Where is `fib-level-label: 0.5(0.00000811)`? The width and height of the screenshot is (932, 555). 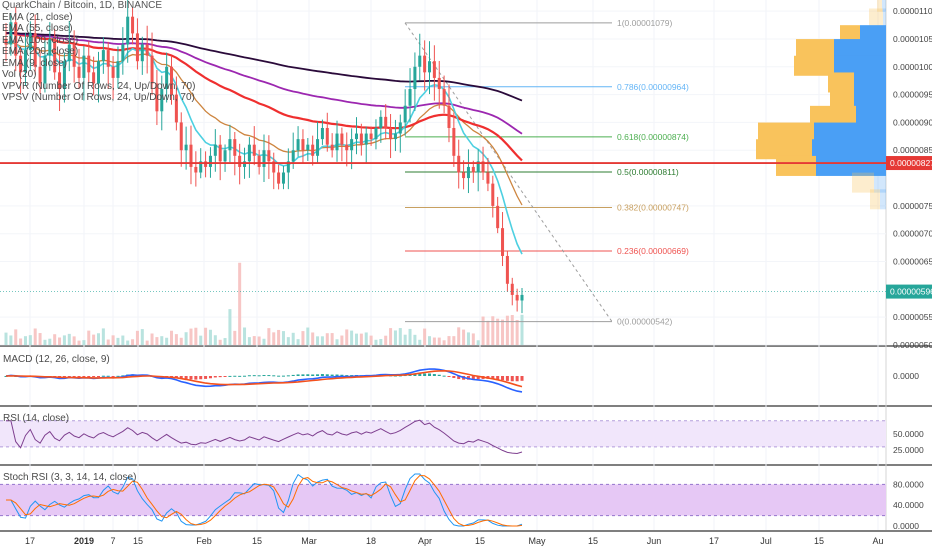
fib-level-label: 0.5(0.00000811) is located at coordinates (648, 172).